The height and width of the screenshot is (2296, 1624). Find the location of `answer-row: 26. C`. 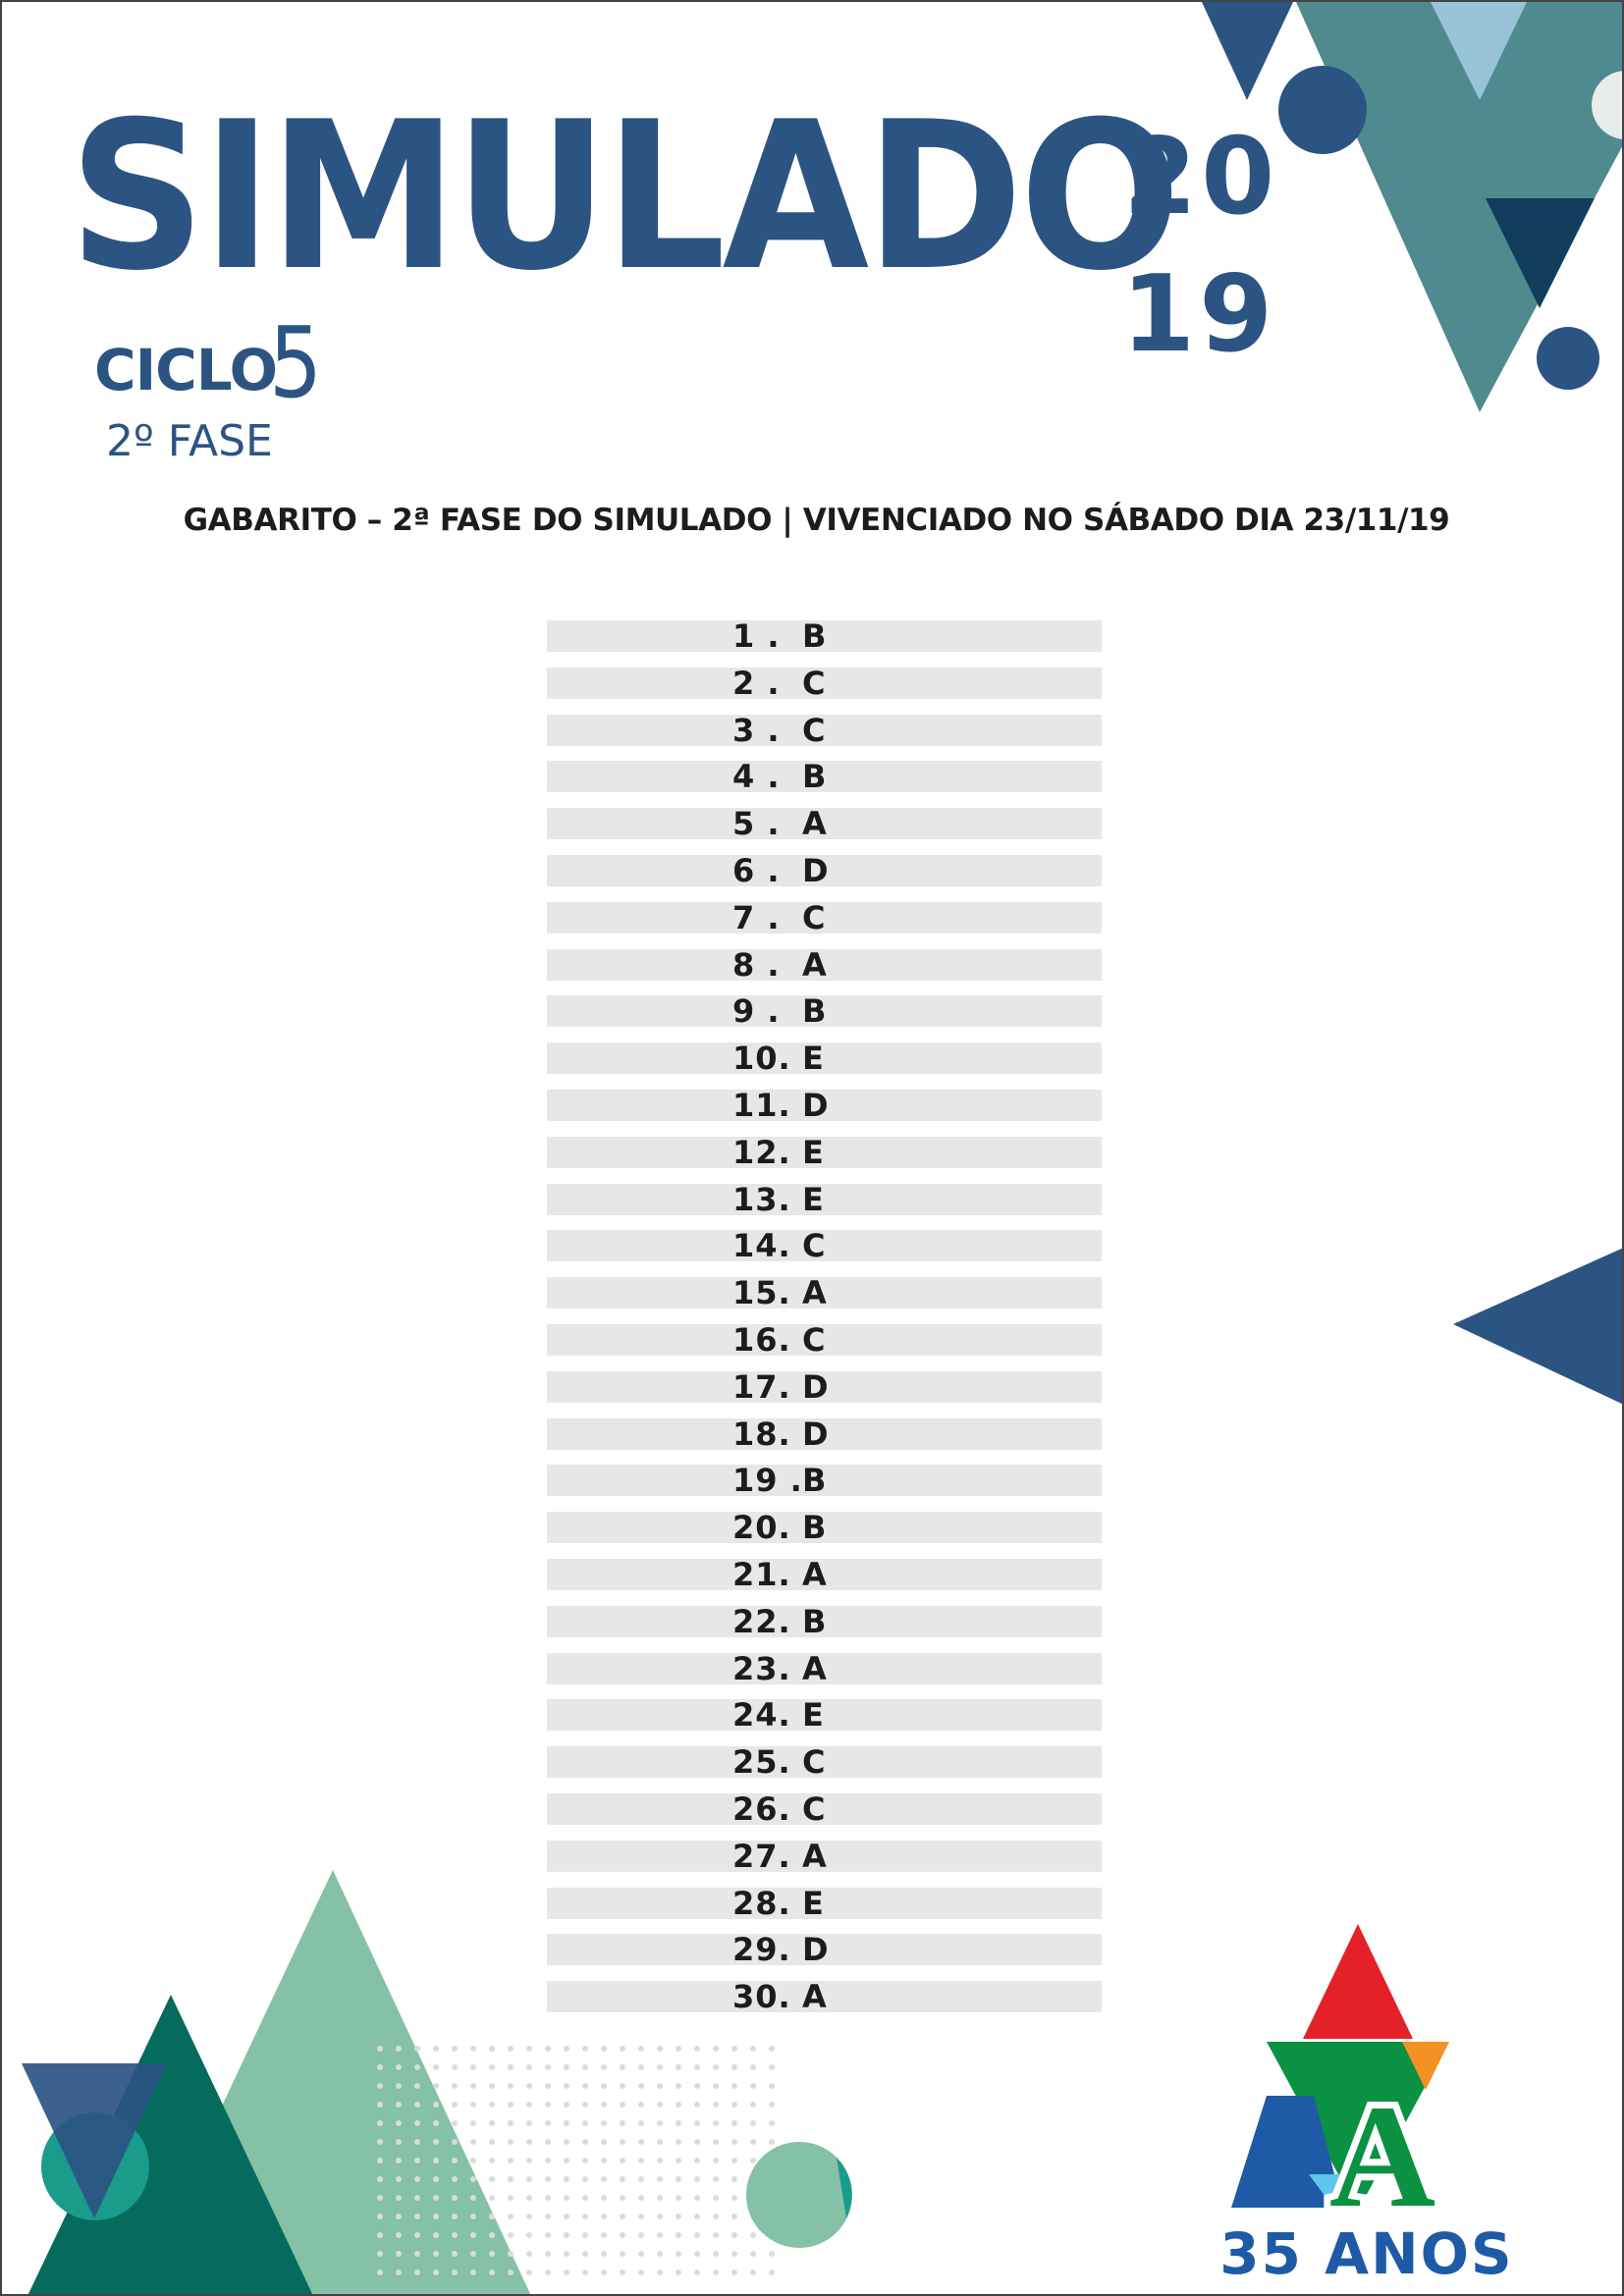

answer-row: 26. C is located at coordinates (824, 1809).